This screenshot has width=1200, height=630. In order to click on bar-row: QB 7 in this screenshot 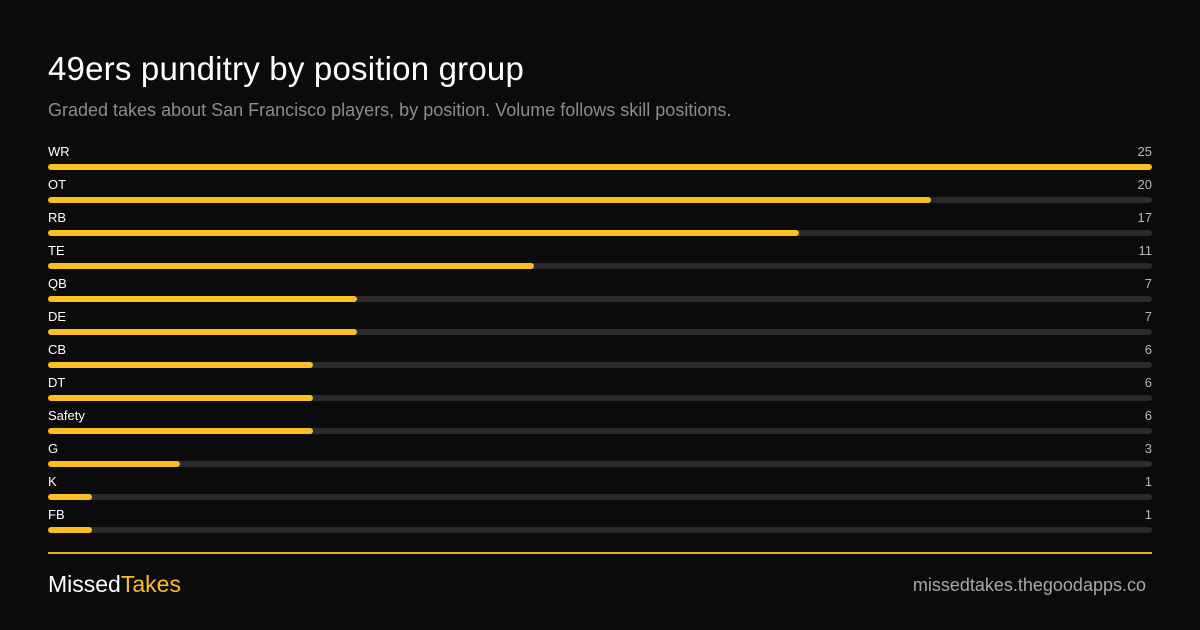, I will do `click(600, 292)`.